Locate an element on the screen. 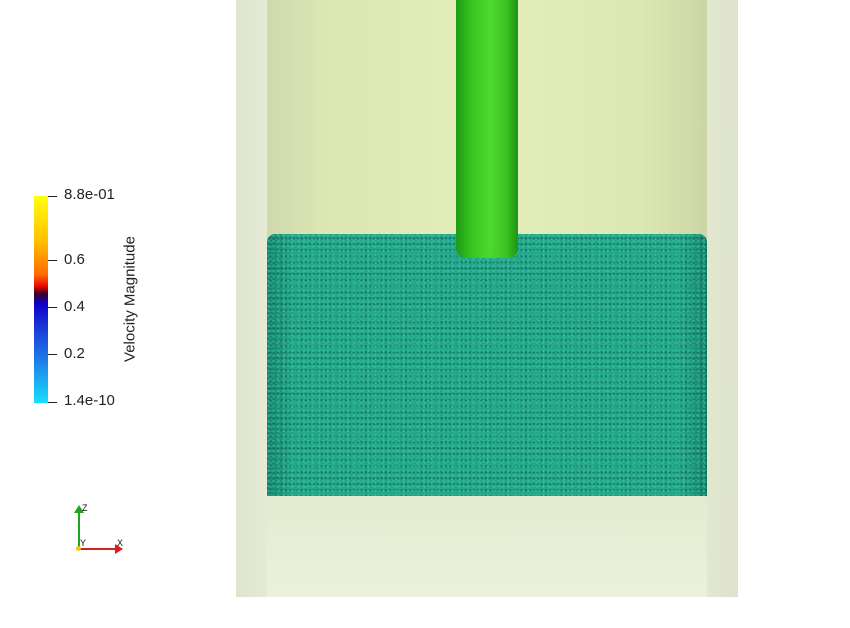 This screenshot has height=628, width=850. fluid-column-lower is located at coordinates (487, 546).